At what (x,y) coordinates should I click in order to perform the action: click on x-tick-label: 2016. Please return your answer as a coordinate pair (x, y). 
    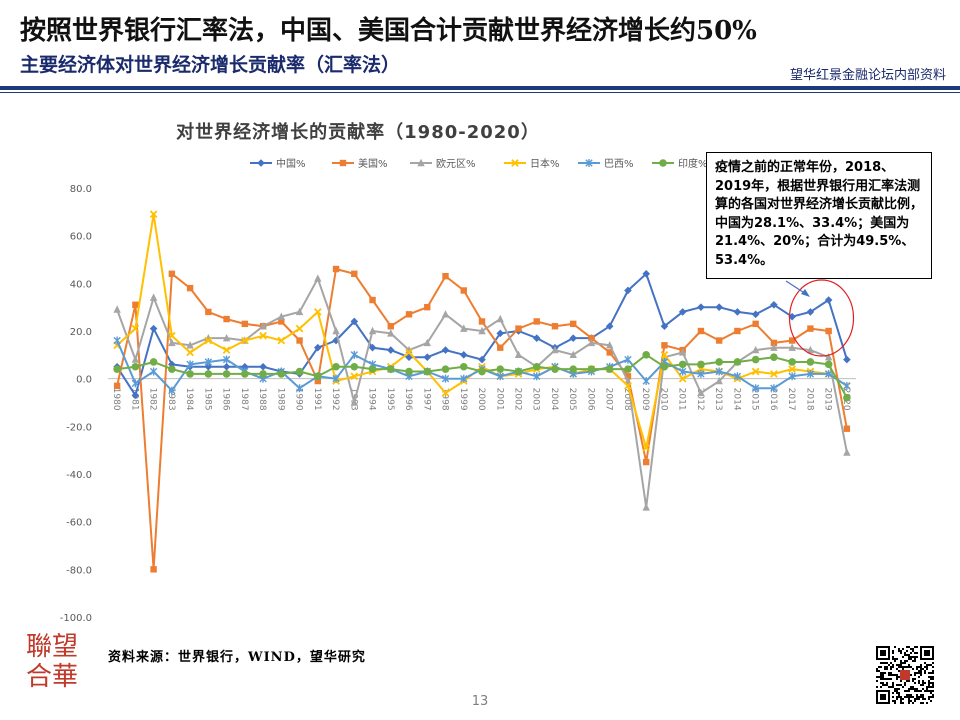
    Looking at the image, I should click on (773, 399).